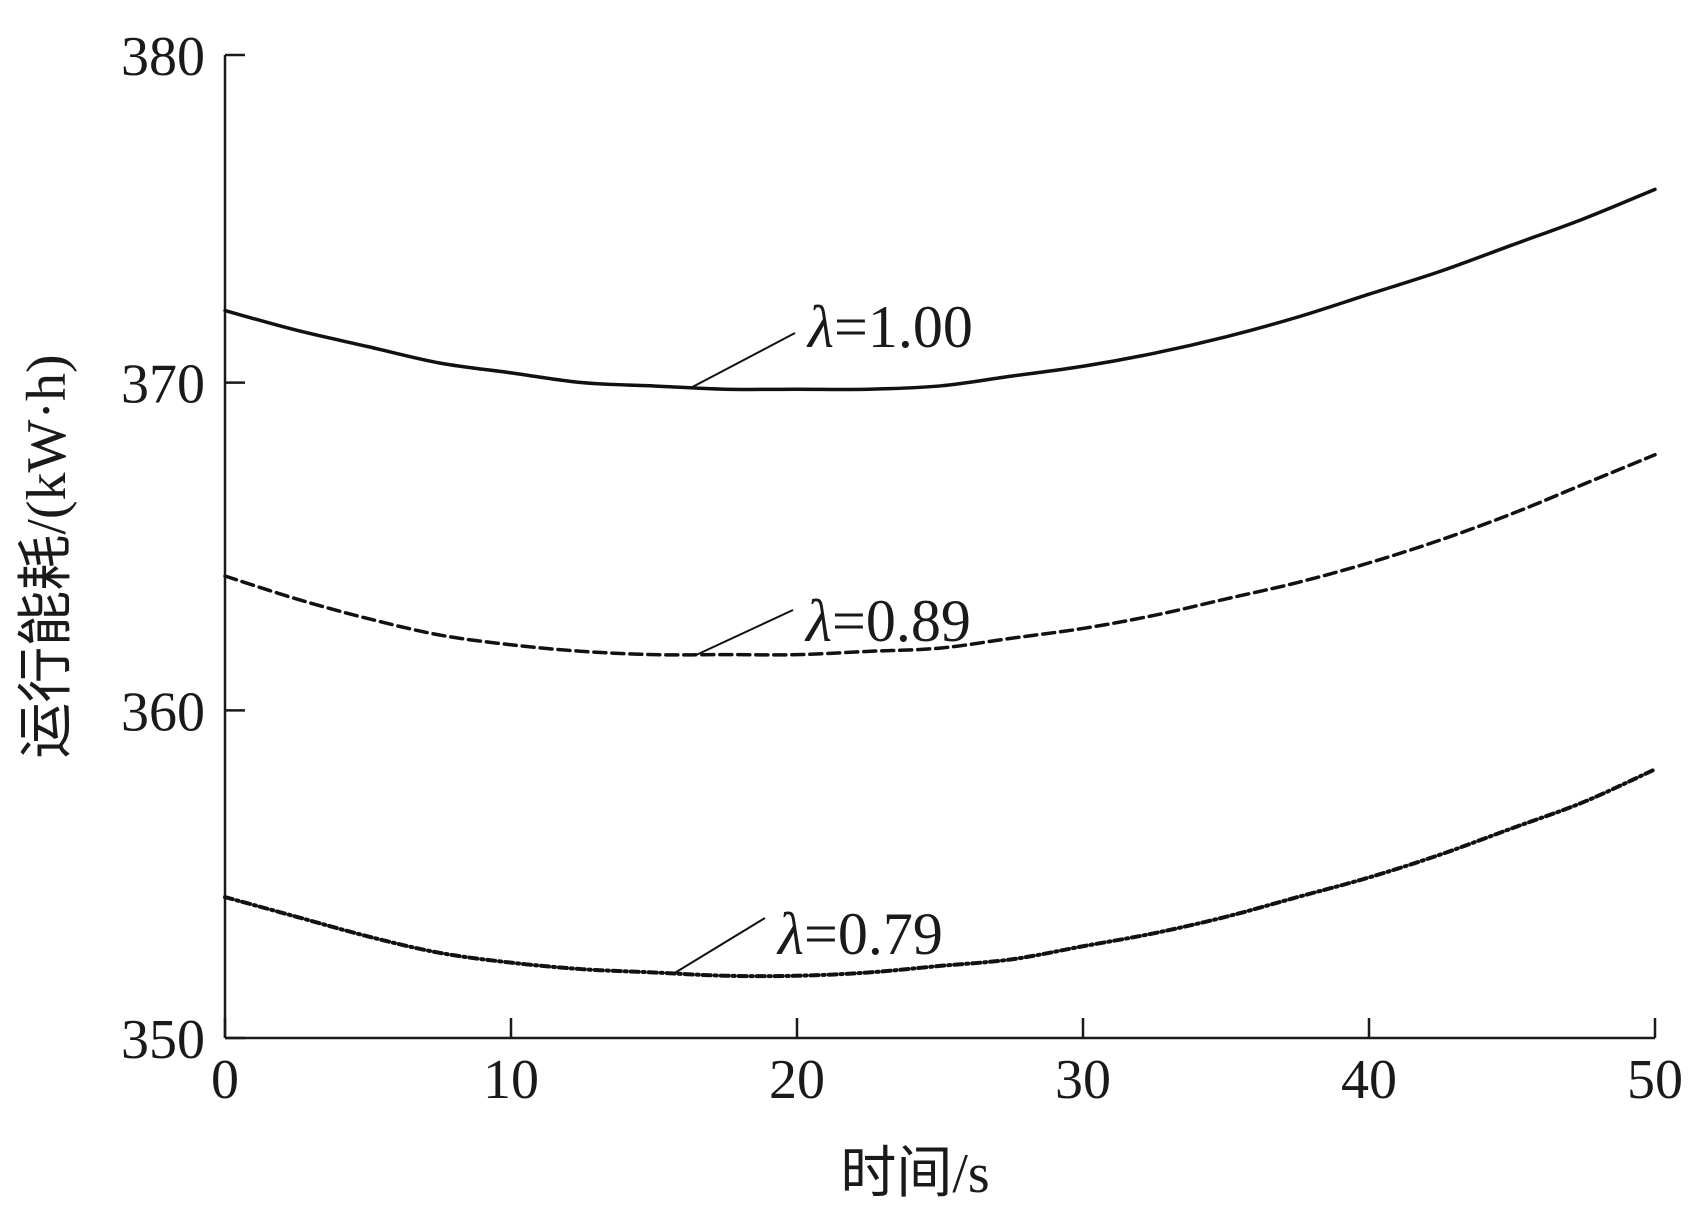 This screenshot has height=1212, width=1701. I want to click on x-tick-label: 10, so click(511, 1080).